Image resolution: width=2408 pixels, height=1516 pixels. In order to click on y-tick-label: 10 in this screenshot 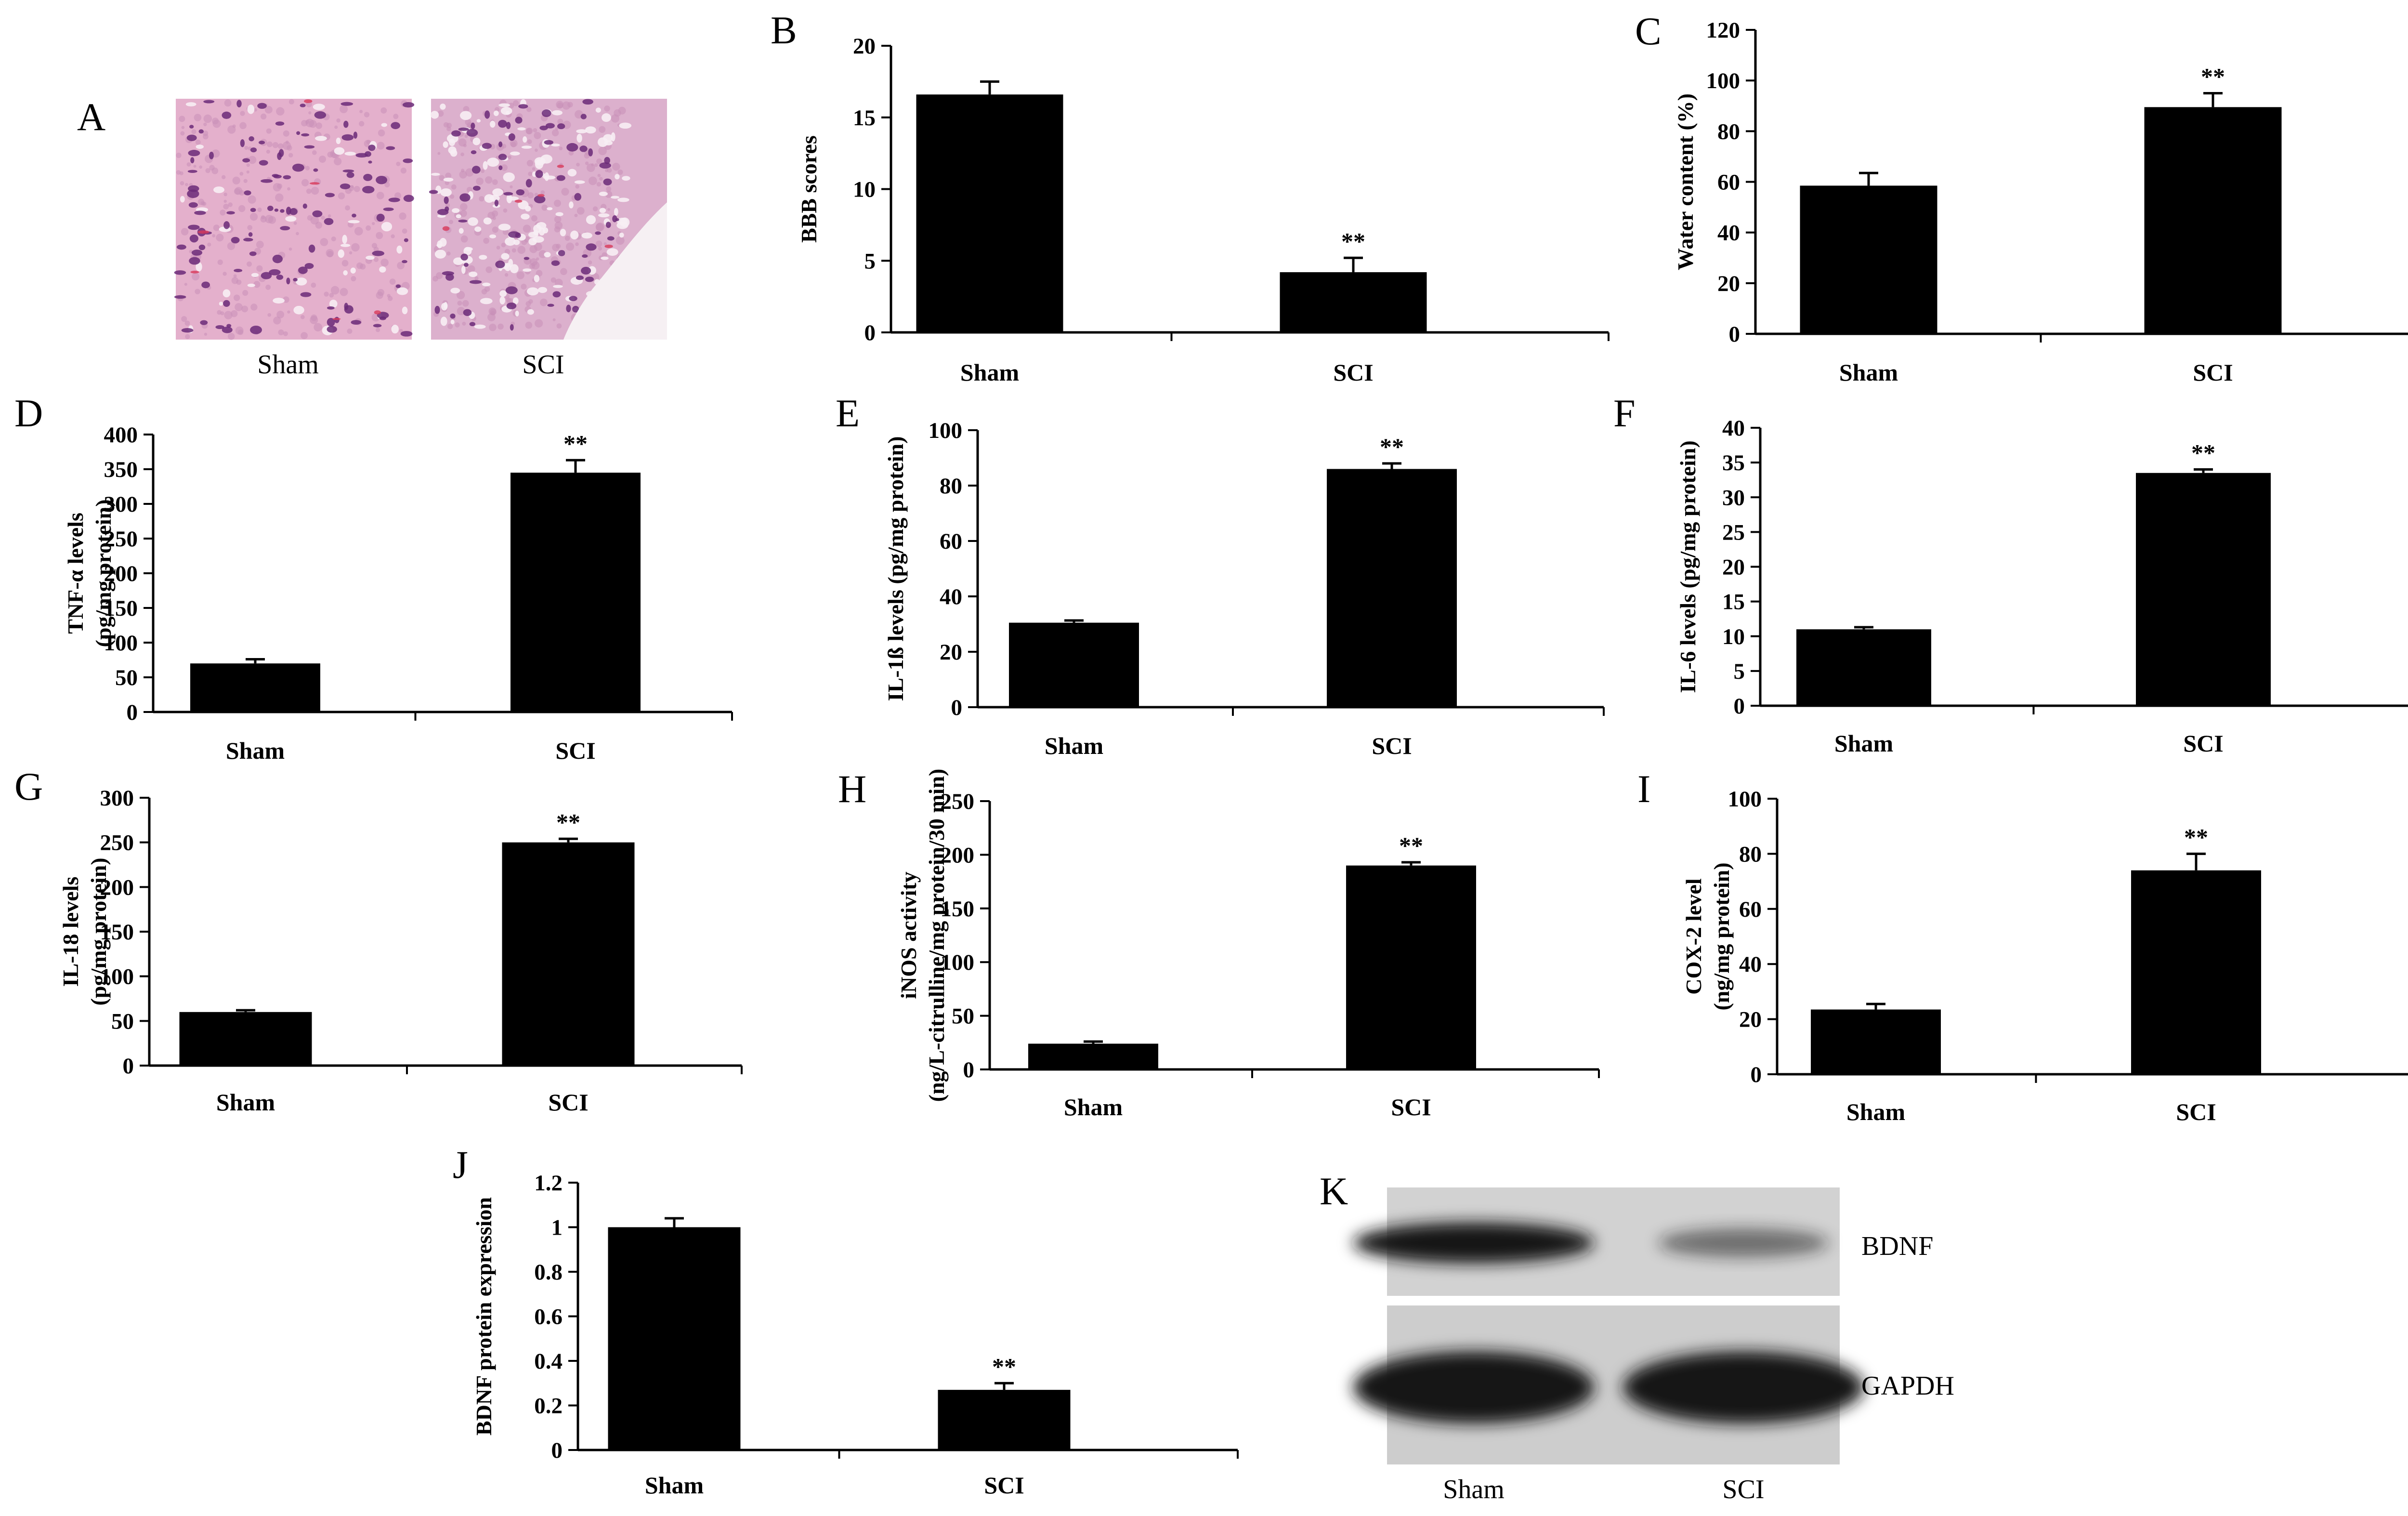, I will do `click(864, 189)`.